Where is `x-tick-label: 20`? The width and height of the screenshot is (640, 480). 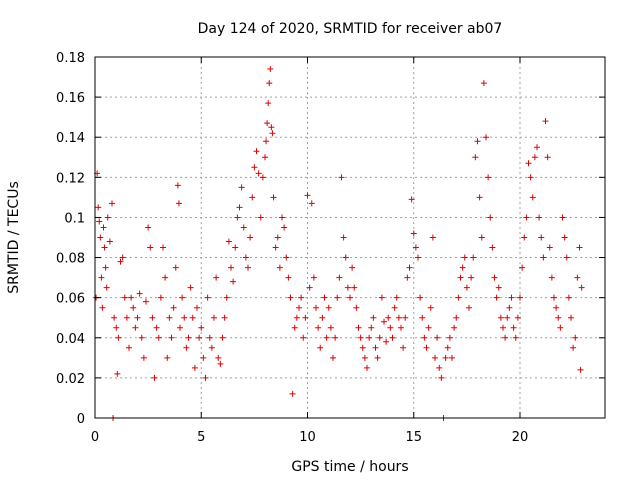 x-tick-label: 20 is located at coordinates (520, 437).